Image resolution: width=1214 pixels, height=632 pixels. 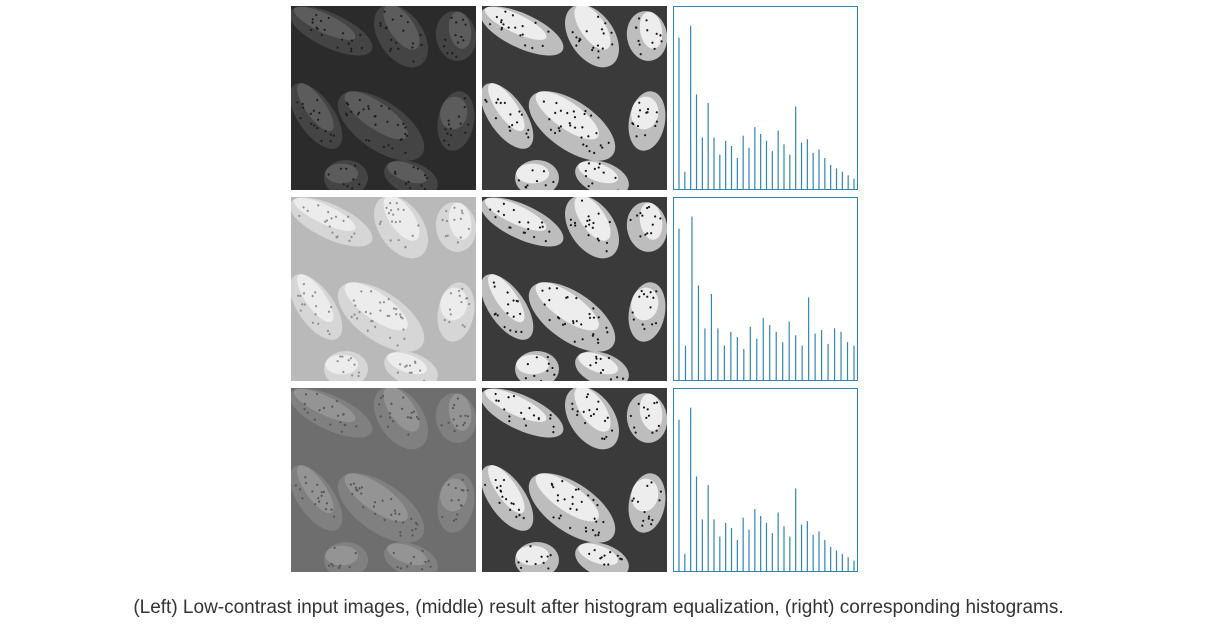 I want to click on input-image-gray, so click(x=383, y=480).